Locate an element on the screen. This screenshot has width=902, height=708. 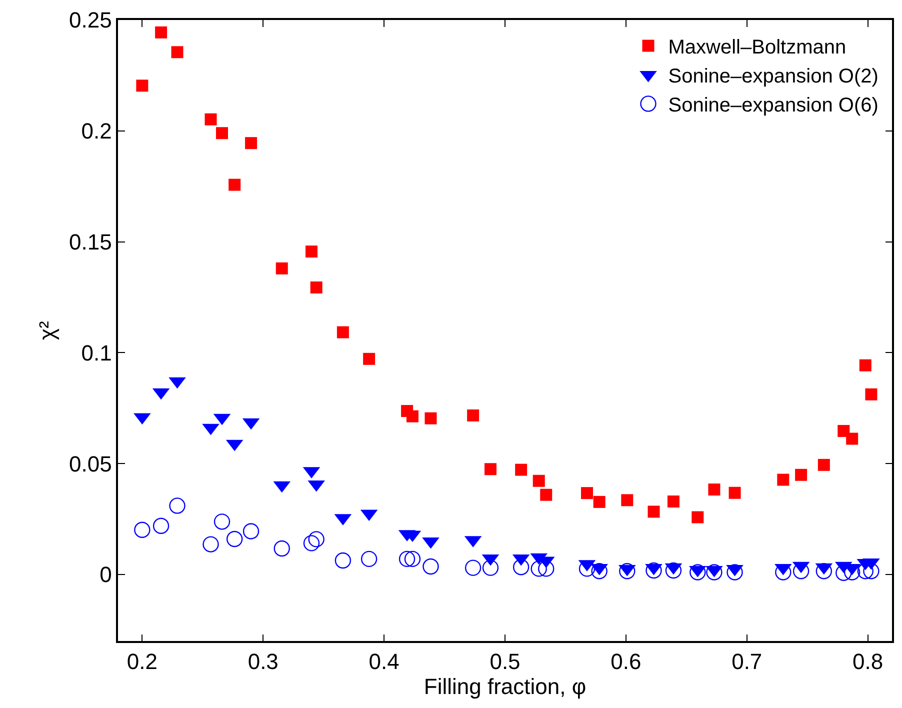
legend-label: Sonine–expansion O(2) is located at coordinates (773, 77).